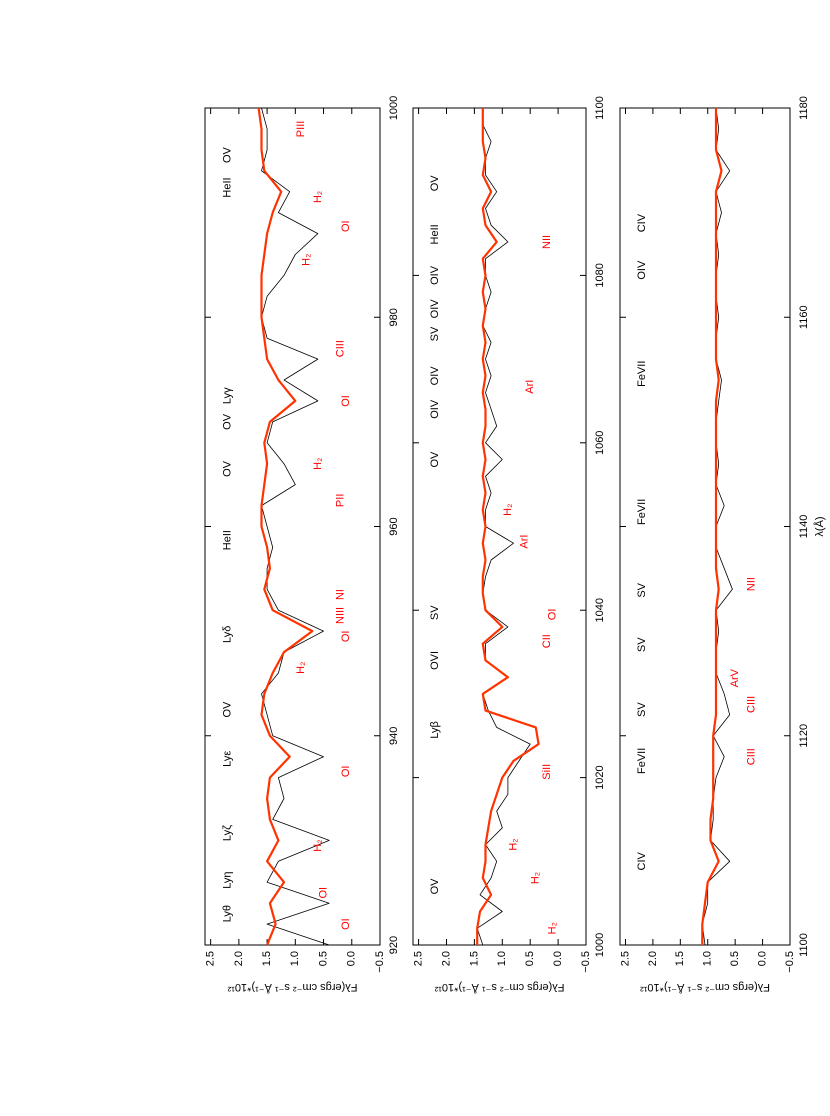 Image resolution: width=830 pixels, height=1116 pixels. I want to click on x-tick-label: 1020, so click(600, 777).